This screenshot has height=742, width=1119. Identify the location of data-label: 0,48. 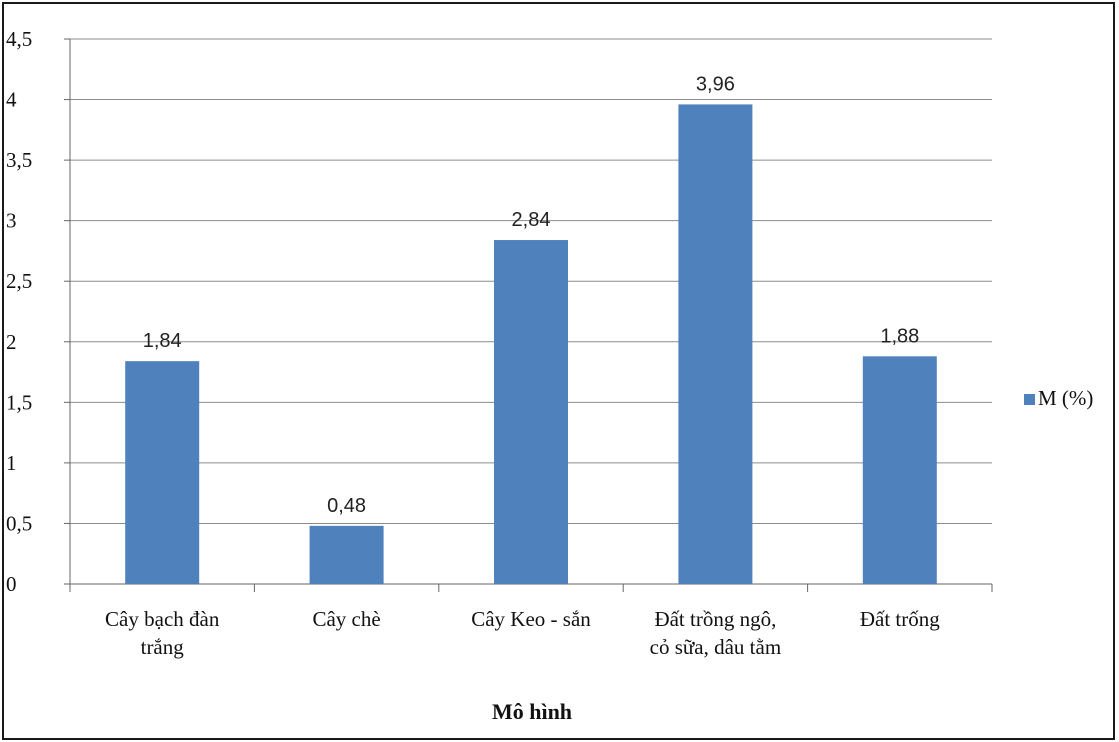
(346, 506).